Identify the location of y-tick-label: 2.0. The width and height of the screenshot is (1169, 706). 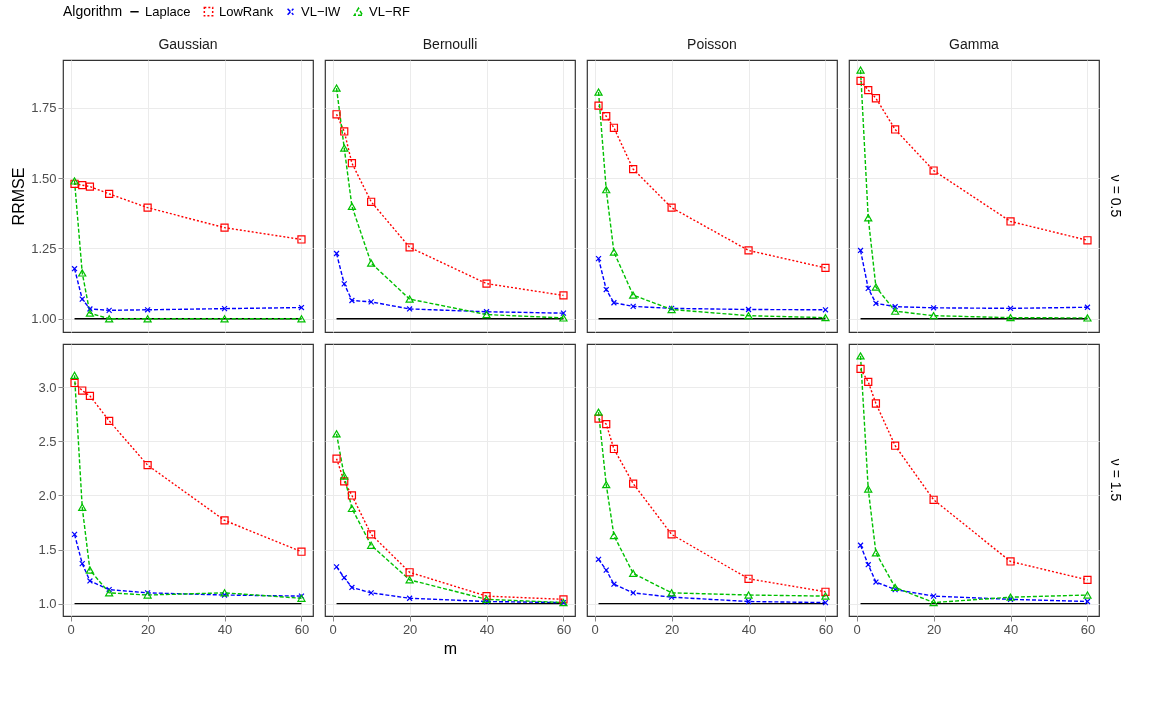
(47, 495).